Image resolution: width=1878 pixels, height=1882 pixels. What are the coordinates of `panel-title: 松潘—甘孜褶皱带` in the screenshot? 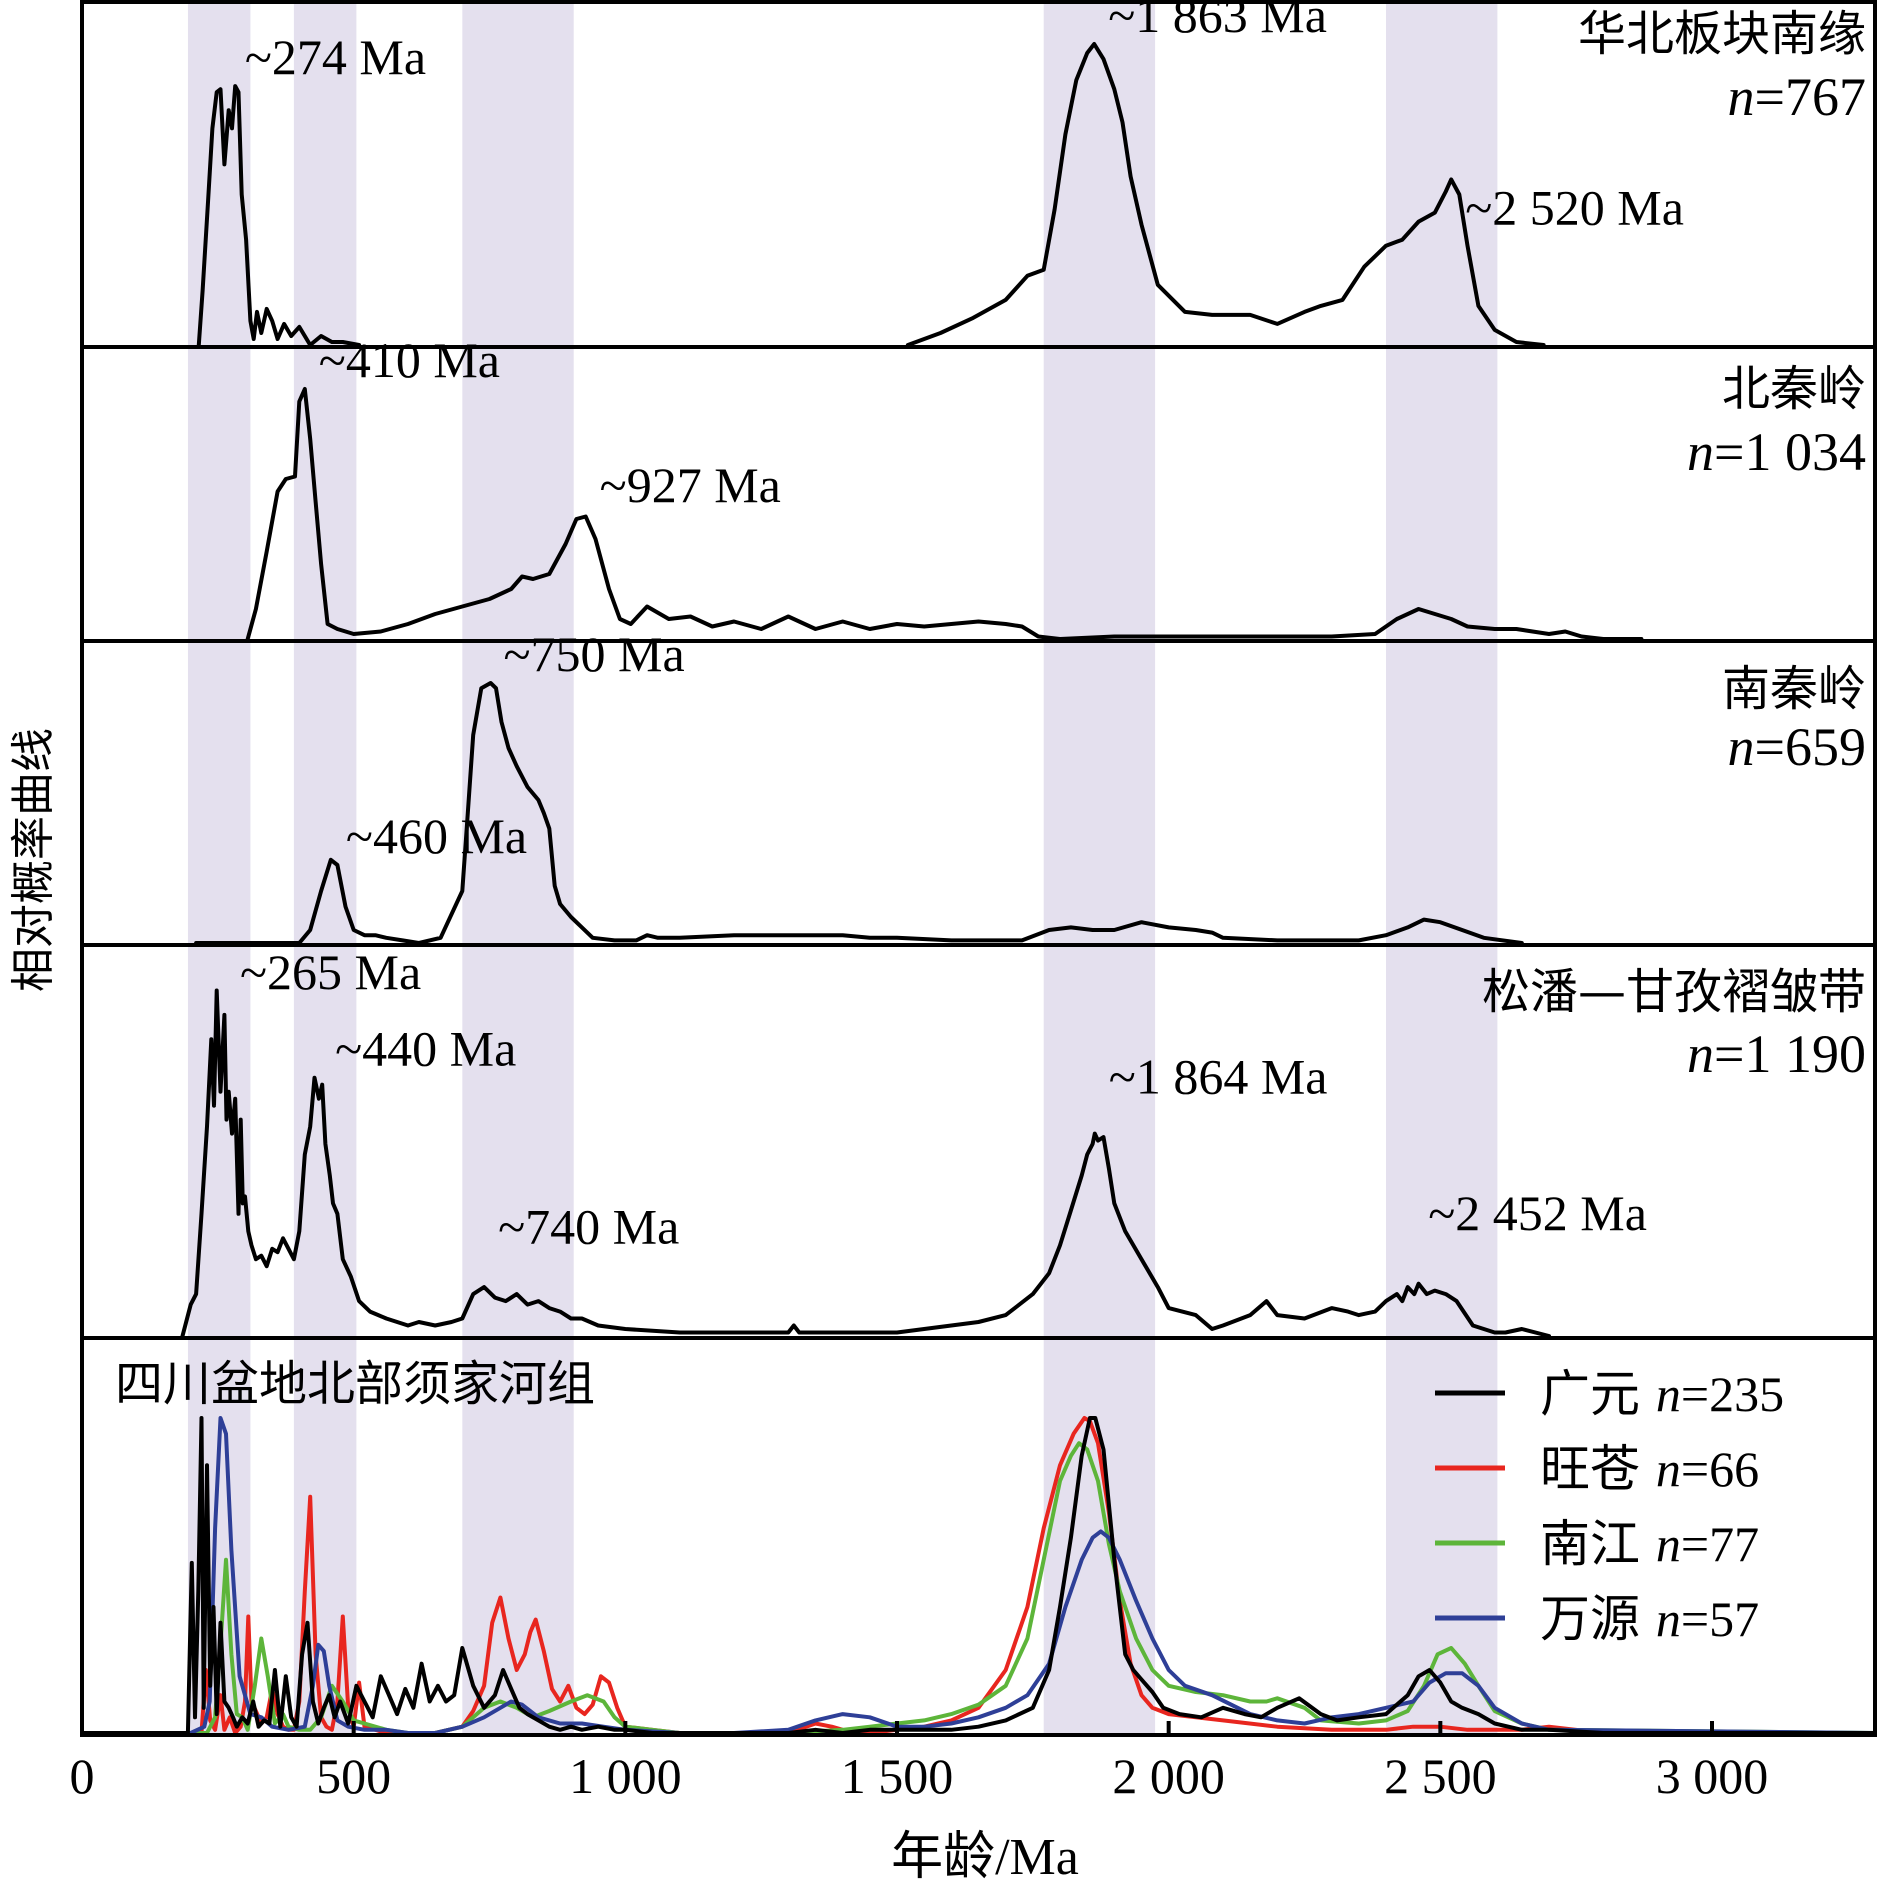 It's located at (1674, 992).